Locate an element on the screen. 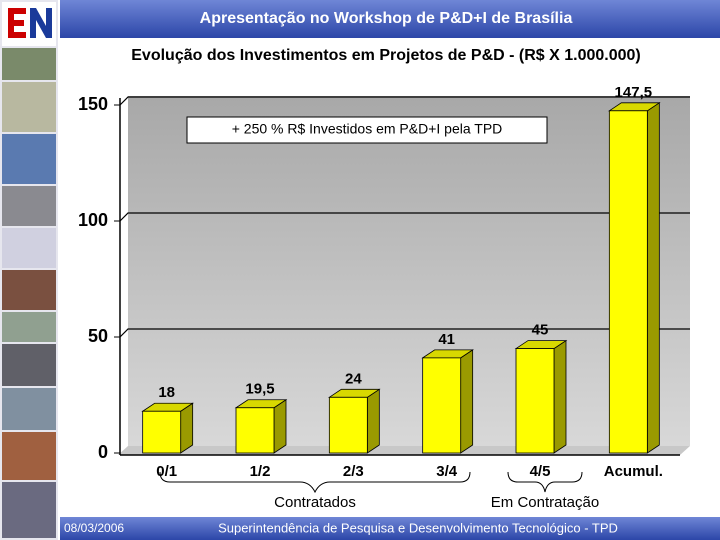 The height and width of the screenshot is (540, 720). x-tick-label: 3/4 is located at coordinates (447, 471).